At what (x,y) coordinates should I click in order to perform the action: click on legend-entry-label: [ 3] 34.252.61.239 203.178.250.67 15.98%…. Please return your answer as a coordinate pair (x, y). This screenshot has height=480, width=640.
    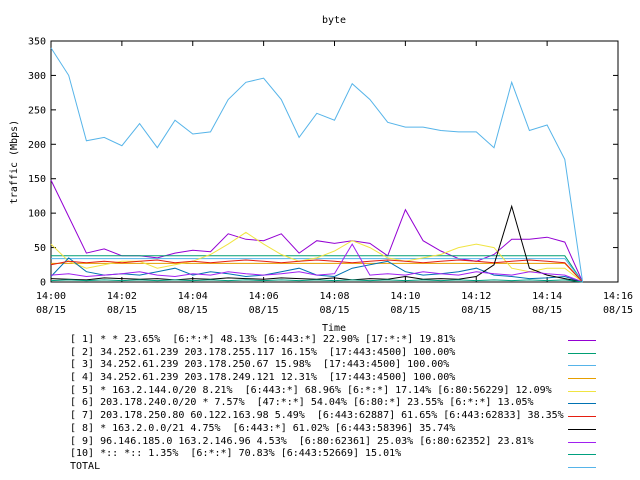
    Looking at the image, I should click on (260, 365).